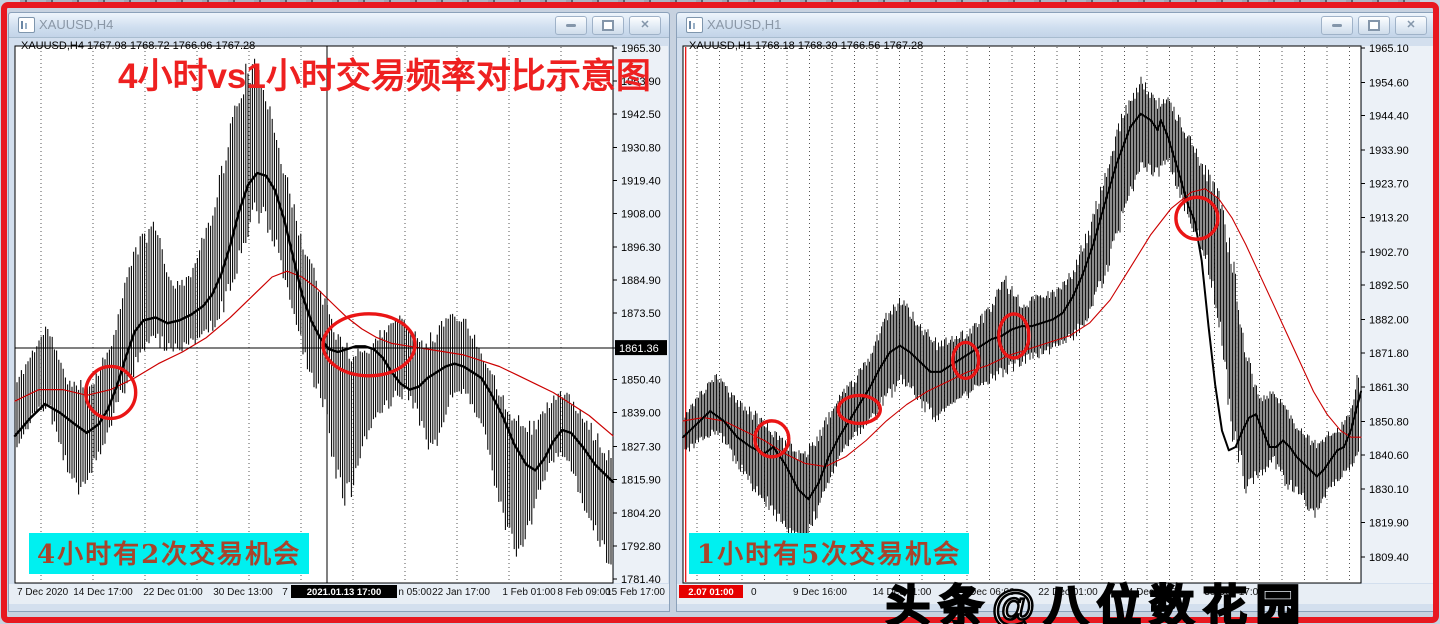 Image resolution: width=1440 pixels, height=624 pixels. Describe the element at coordinates (639, 349) in the screenshot. I see `svg-text: 1861.36` at that location.